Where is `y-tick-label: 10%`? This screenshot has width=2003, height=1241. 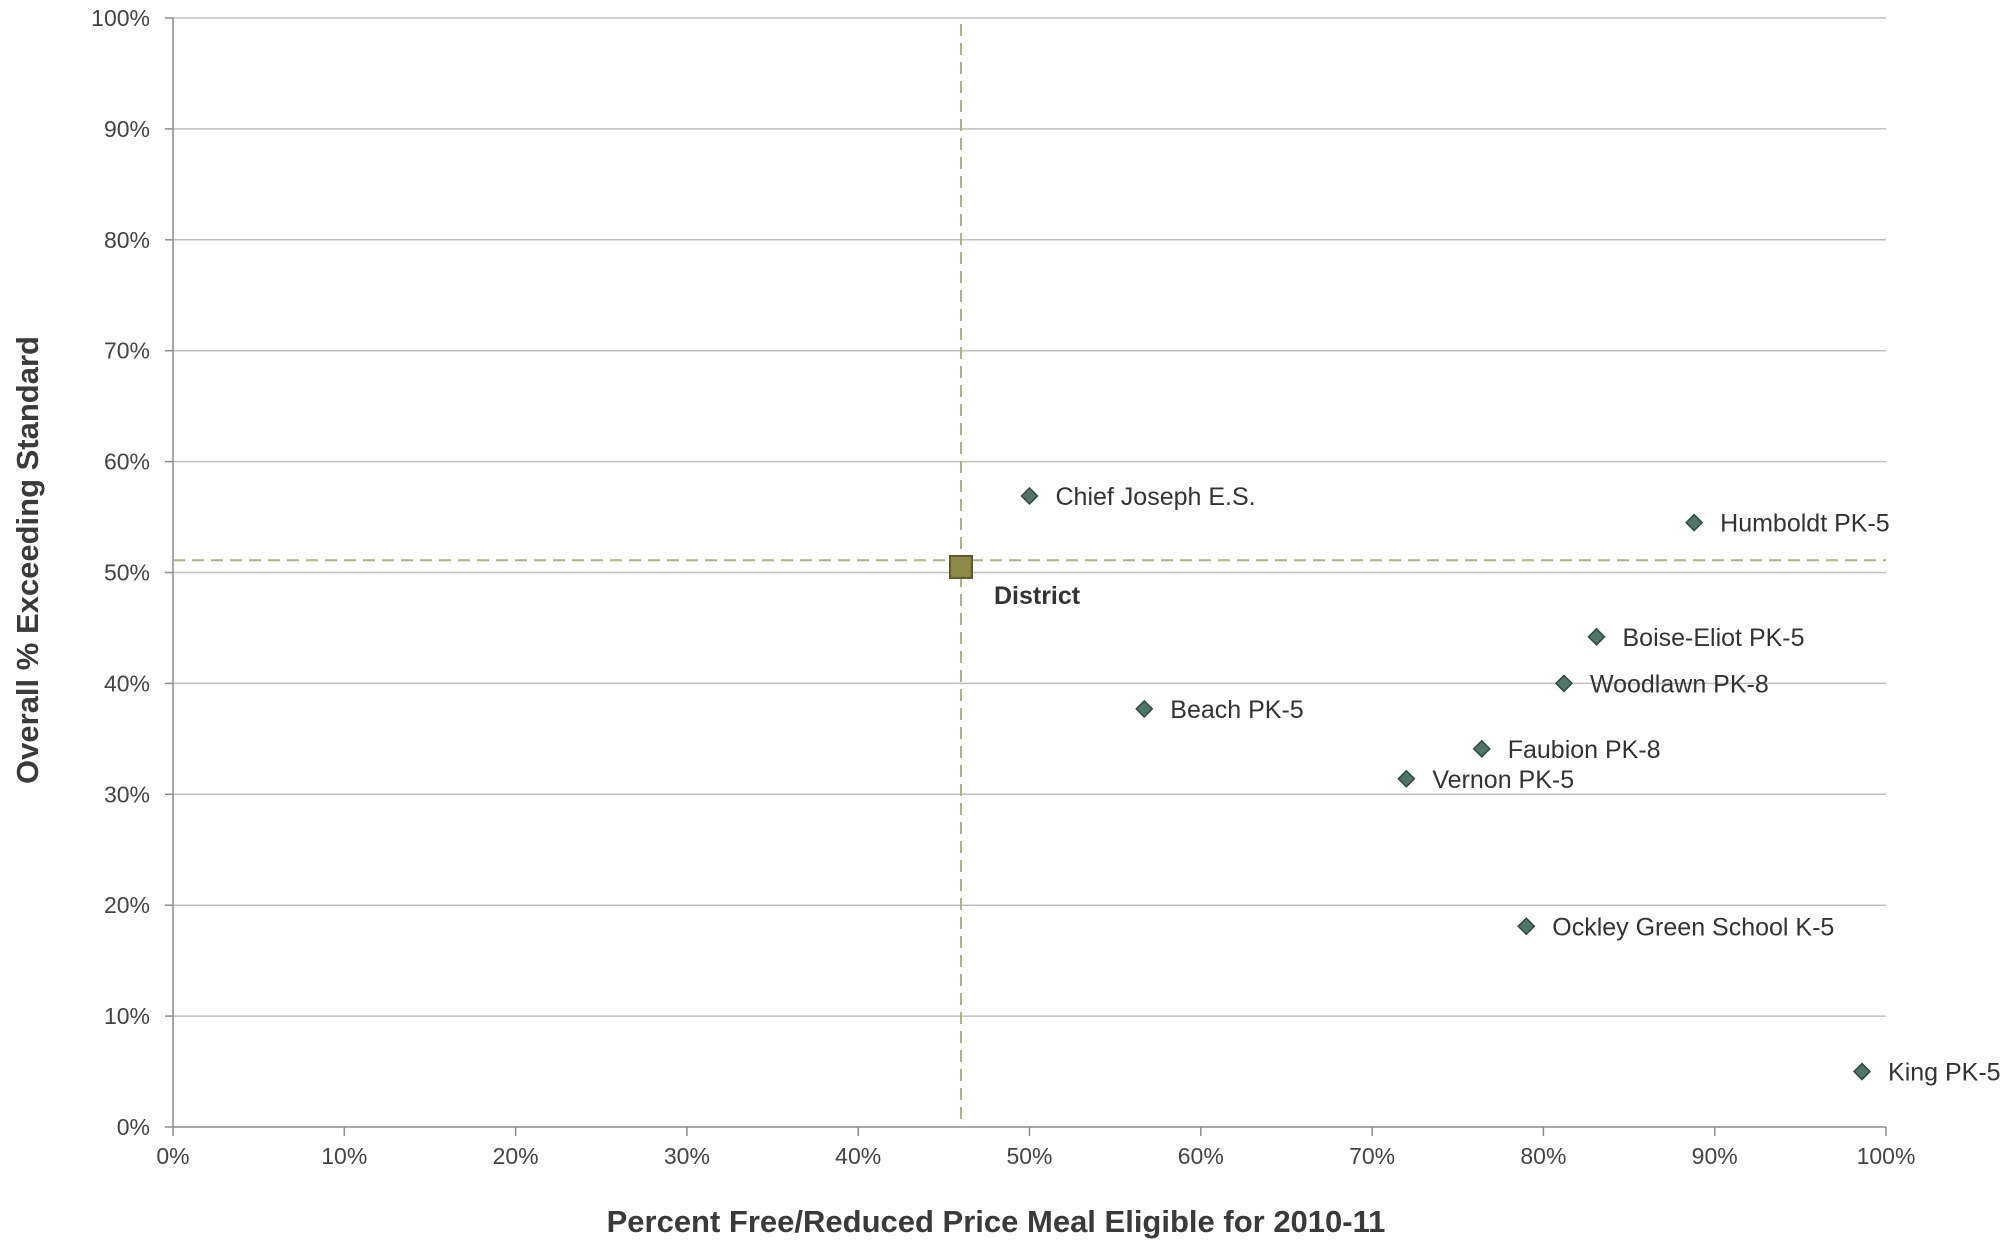 y-tick-label: 10% is located at coordinates (127, 1016).